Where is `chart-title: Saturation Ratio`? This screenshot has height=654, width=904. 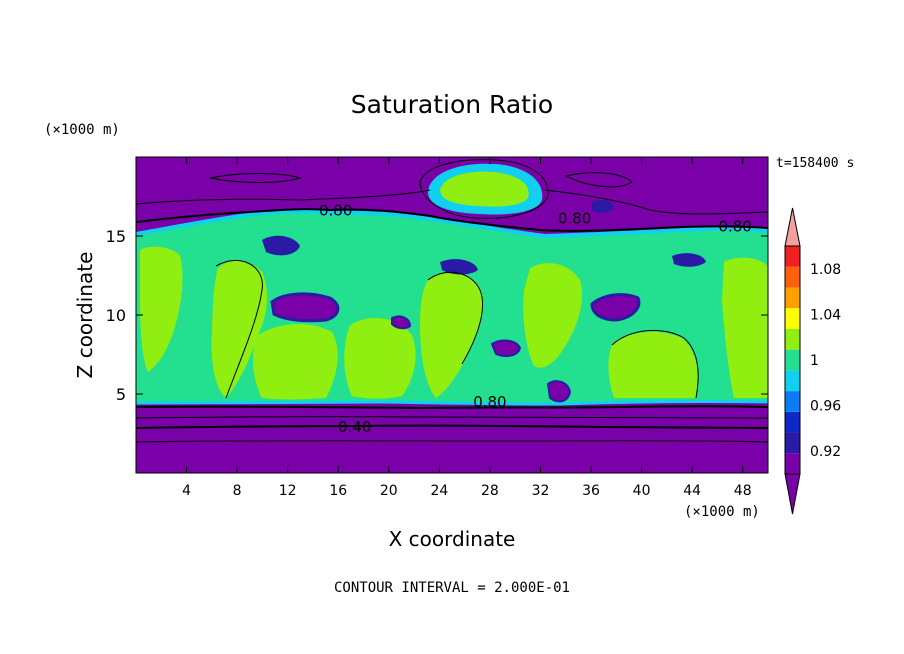 chart-title: Saturation Ratio is located at coordinates (452, 104).